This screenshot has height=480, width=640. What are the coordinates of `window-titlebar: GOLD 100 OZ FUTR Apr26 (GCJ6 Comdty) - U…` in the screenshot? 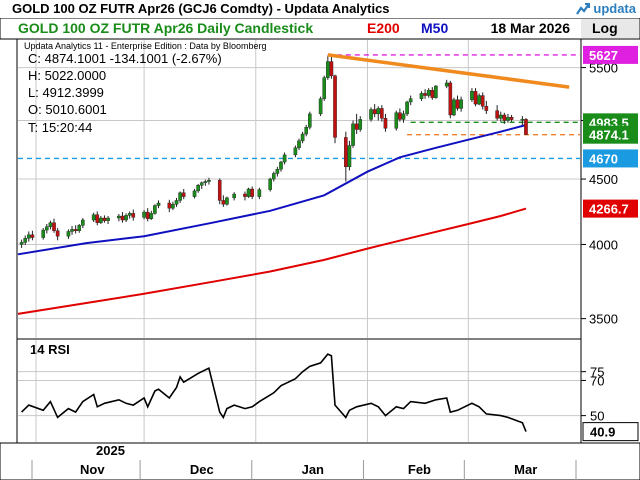 It's located at (320, 9).